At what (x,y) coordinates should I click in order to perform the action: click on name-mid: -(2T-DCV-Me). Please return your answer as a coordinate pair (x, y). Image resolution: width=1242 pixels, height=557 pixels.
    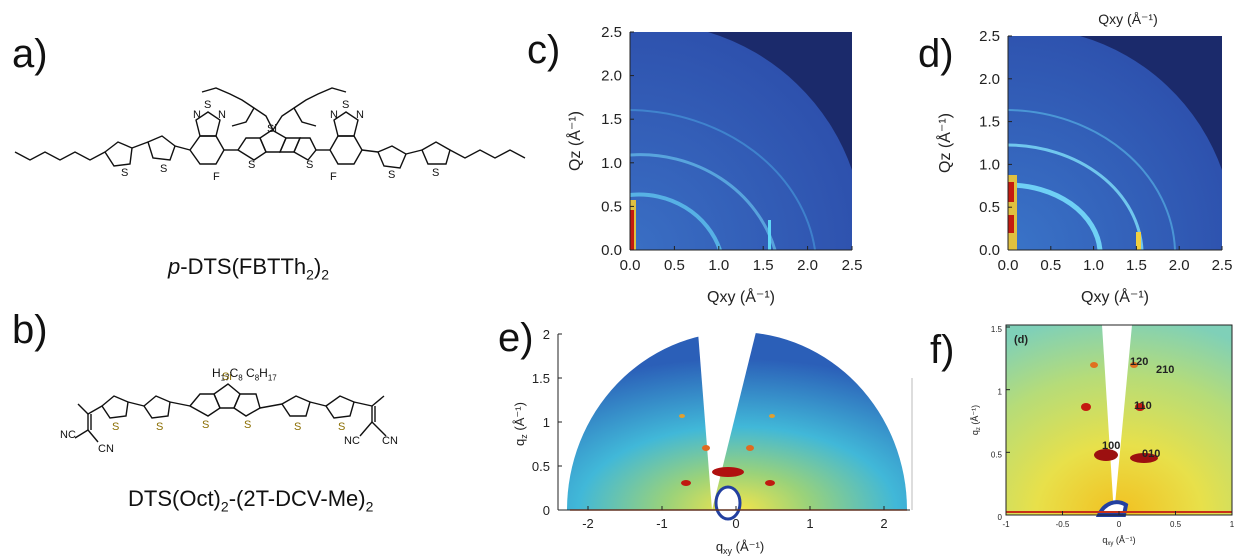
    Looking at the image, I should click on (297, 498).